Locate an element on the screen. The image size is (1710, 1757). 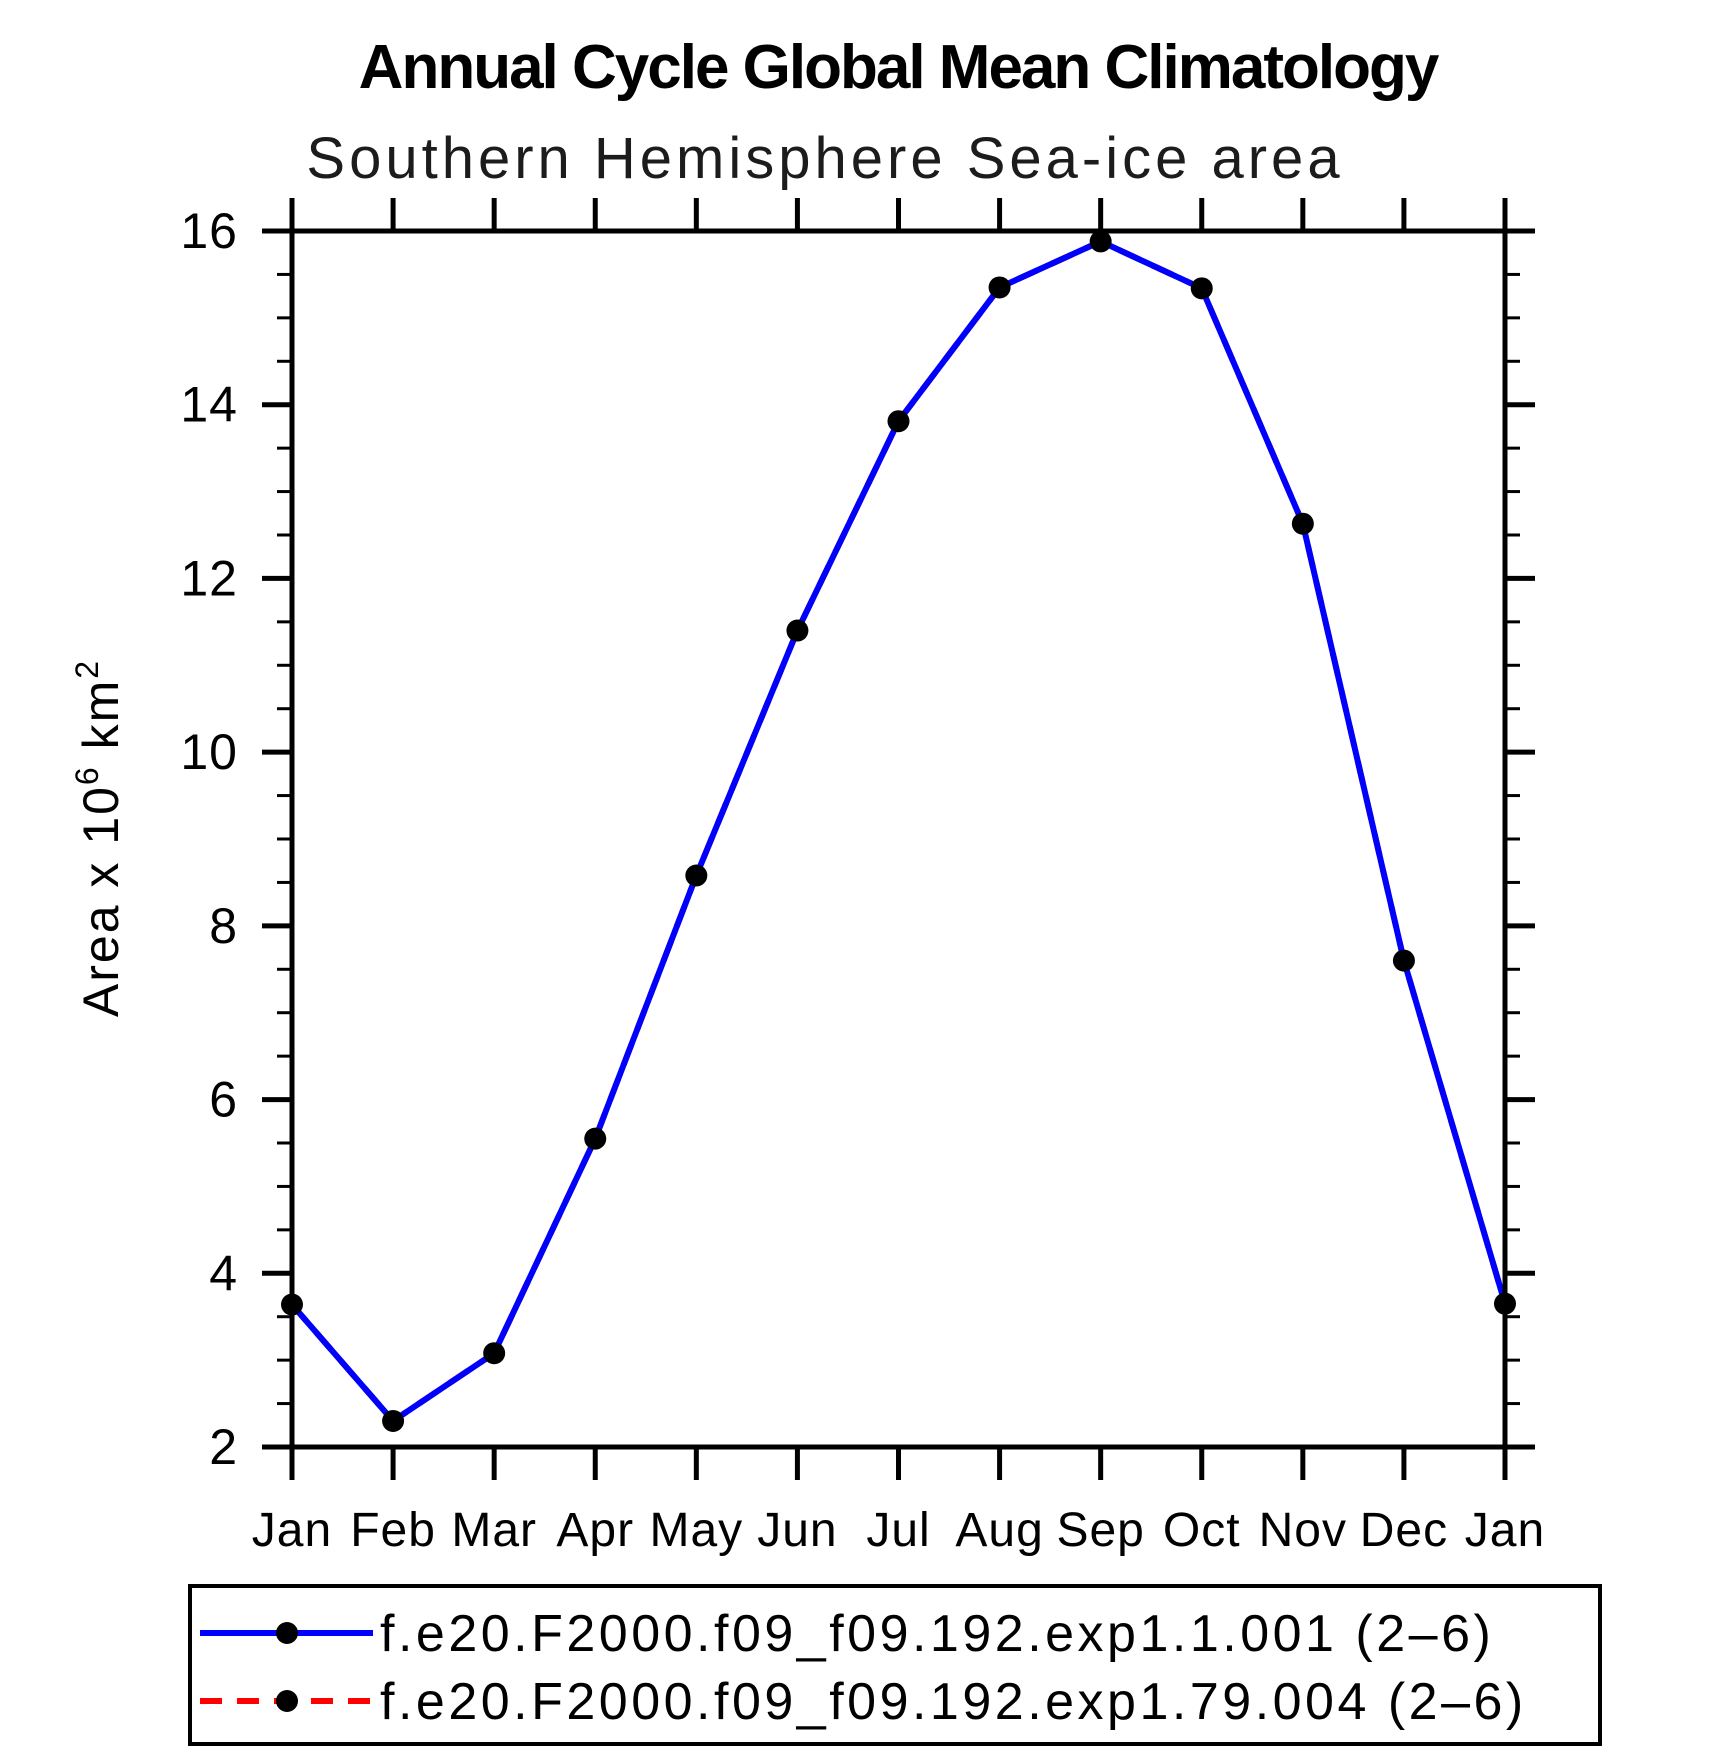
y-tick-label: 10 is located at coordinates (209, 752).